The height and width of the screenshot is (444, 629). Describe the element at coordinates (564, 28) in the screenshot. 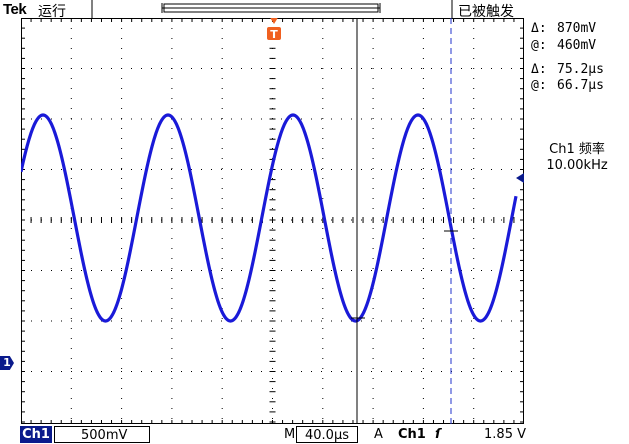

I see `voltage-delta-readout: Δ: 870mV` at that location.